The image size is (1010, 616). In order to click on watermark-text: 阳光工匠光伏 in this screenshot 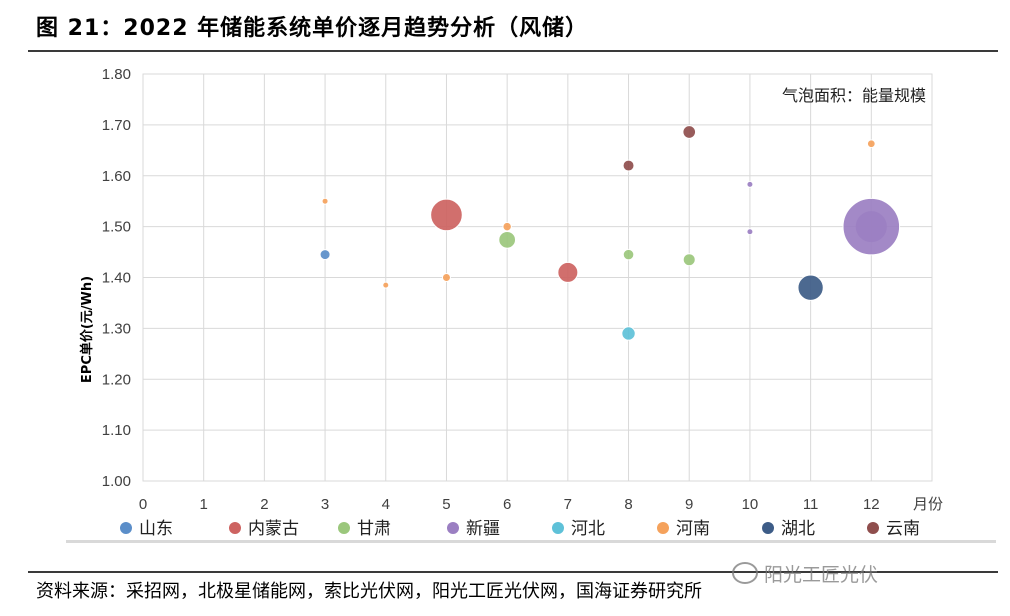, I will do `click(821, 575)`.